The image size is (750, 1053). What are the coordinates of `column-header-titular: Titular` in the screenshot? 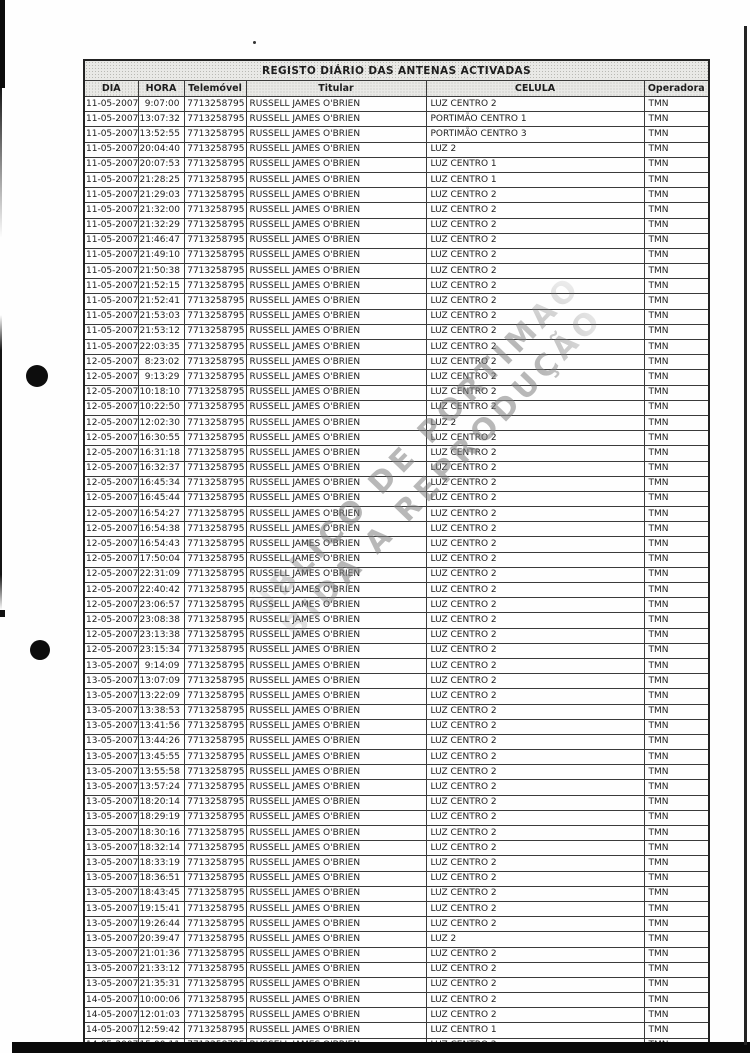 It's located at (336, 88).